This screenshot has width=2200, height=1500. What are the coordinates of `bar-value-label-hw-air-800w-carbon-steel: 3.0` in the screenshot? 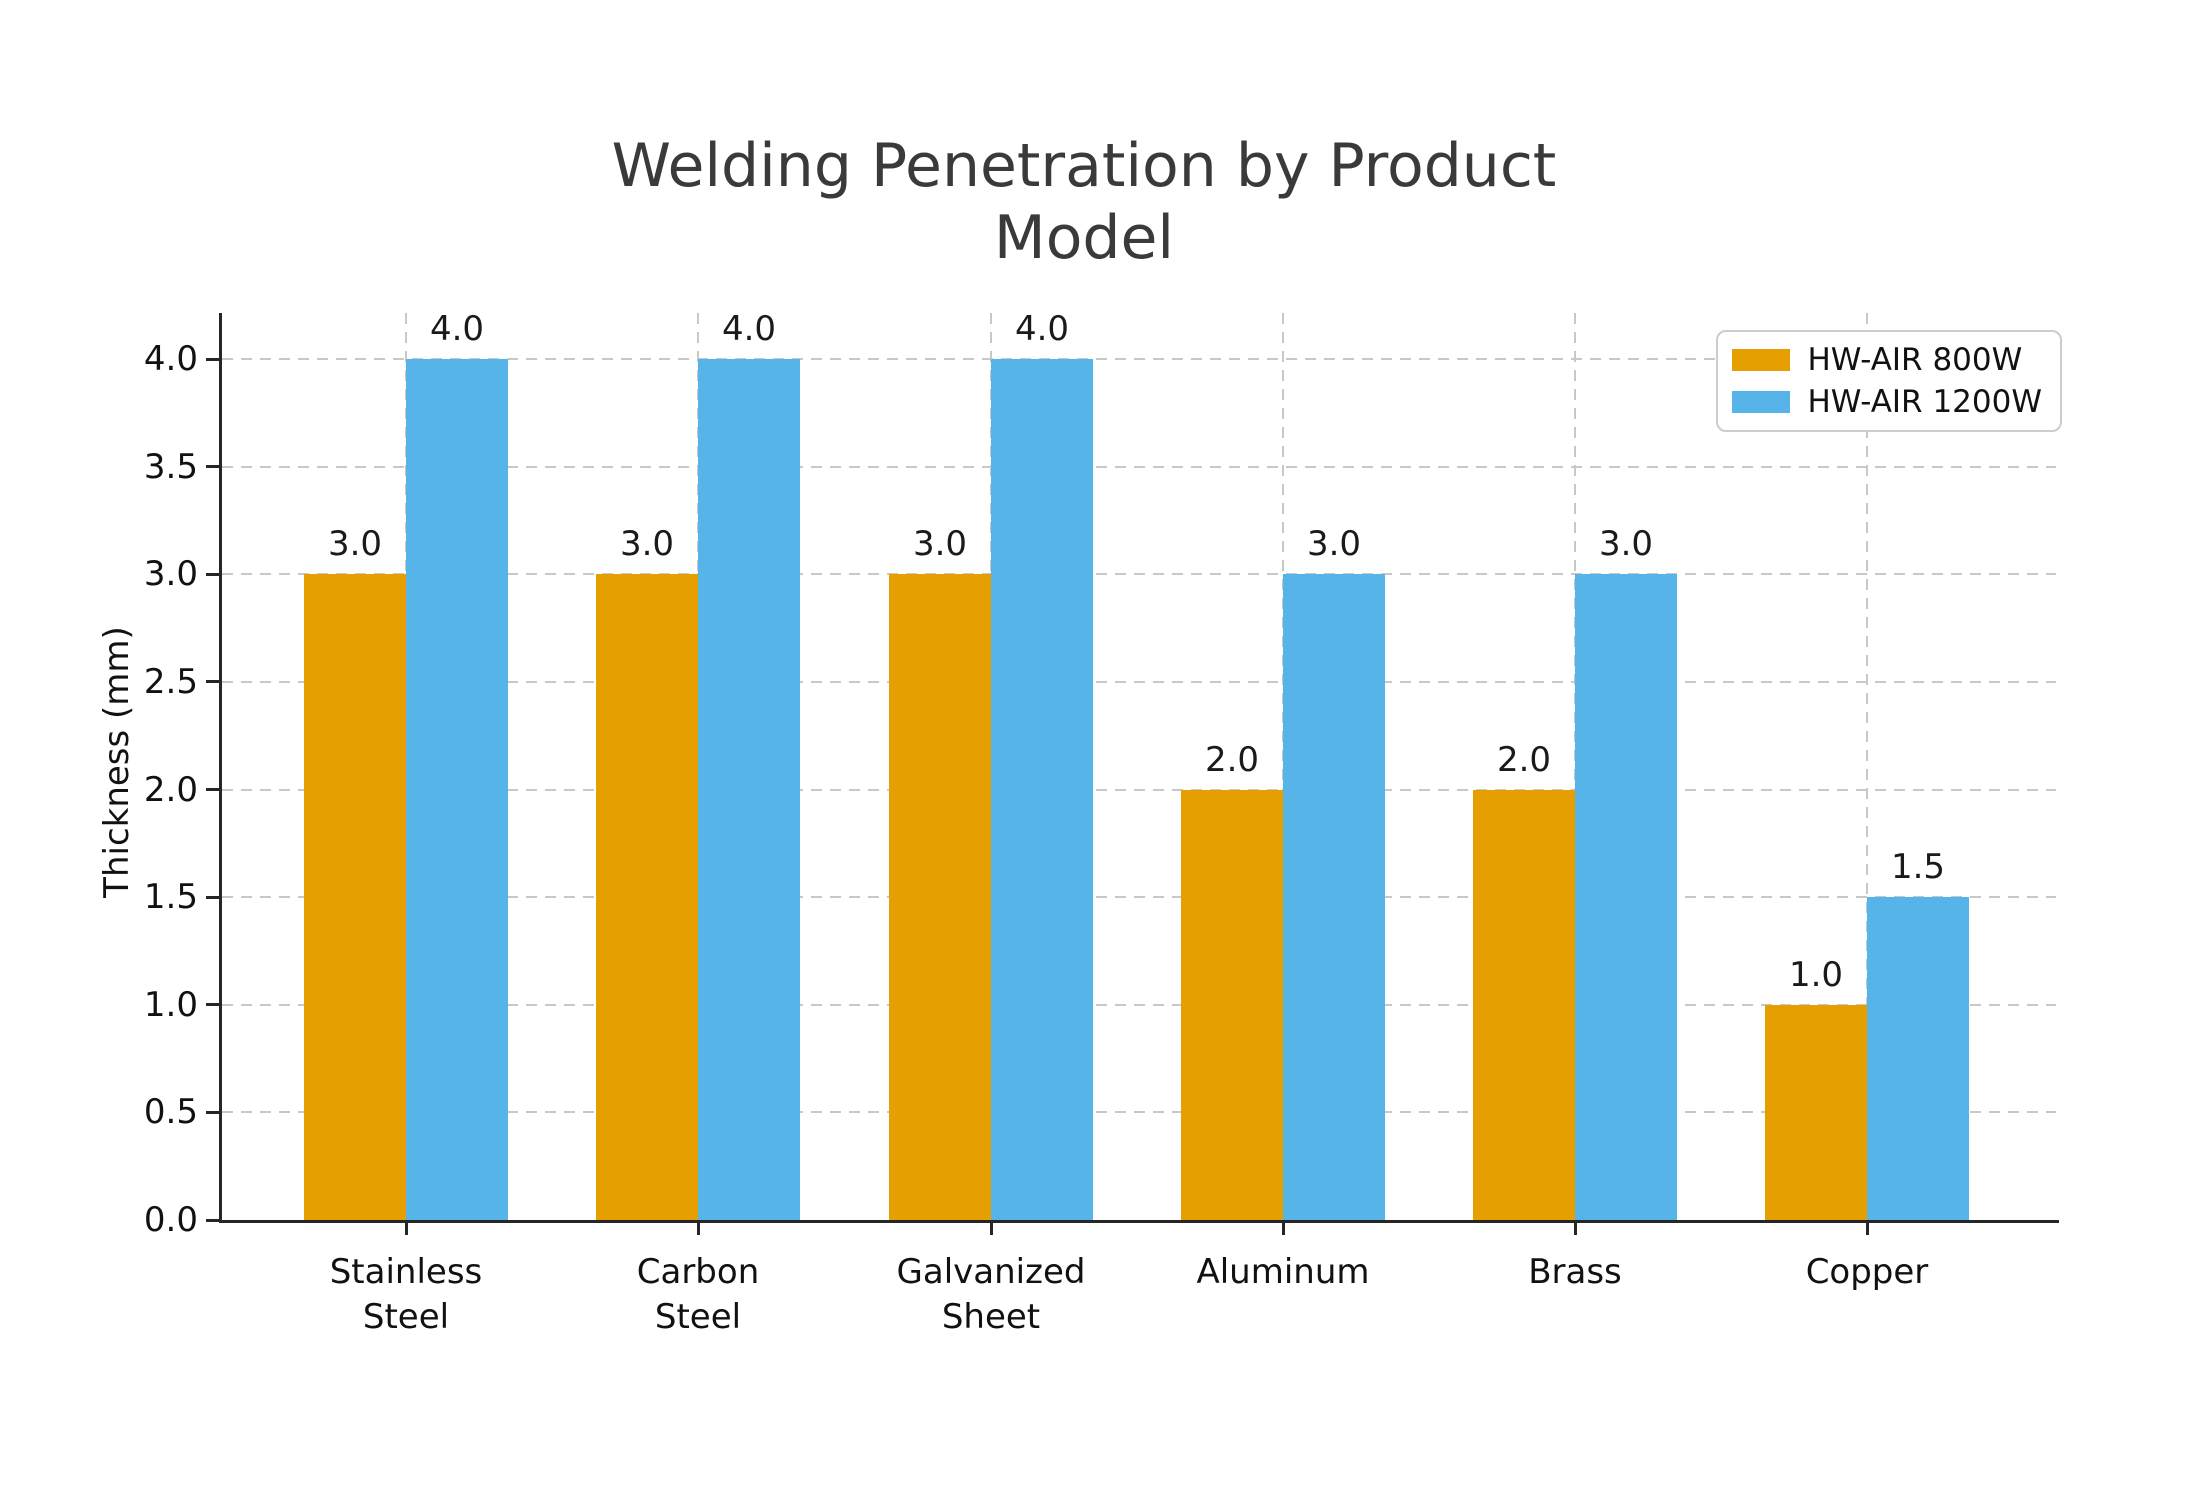 It's located at (647, 544).